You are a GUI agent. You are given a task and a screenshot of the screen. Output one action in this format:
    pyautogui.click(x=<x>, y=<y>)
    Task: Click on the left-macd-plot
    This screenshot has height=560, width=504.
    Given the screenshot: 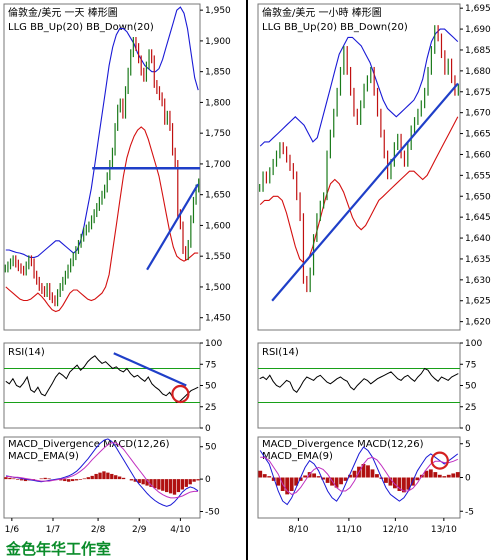 What is the action you would take?
    pyautogui.click(x=102, y=472)
    